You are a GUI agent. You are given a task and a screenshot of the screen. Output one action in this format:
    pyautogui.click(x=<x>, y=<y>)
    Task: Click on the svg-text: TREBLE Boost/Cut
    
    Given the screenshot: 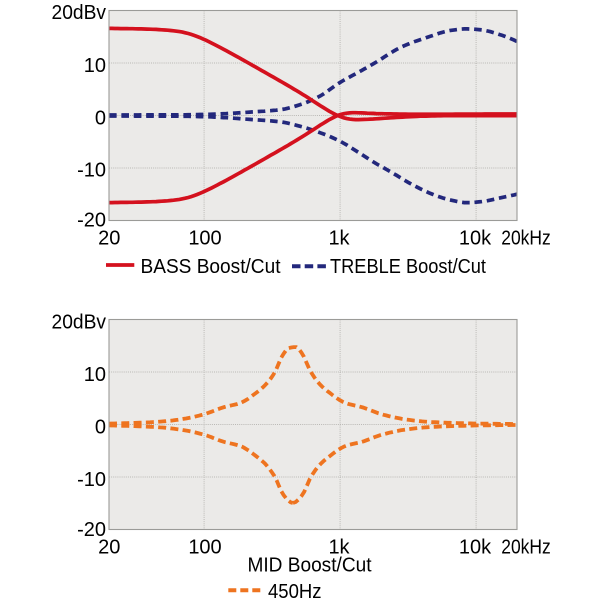 What is the action you would take?
    pyautogui.click(x=408, y=267)
    